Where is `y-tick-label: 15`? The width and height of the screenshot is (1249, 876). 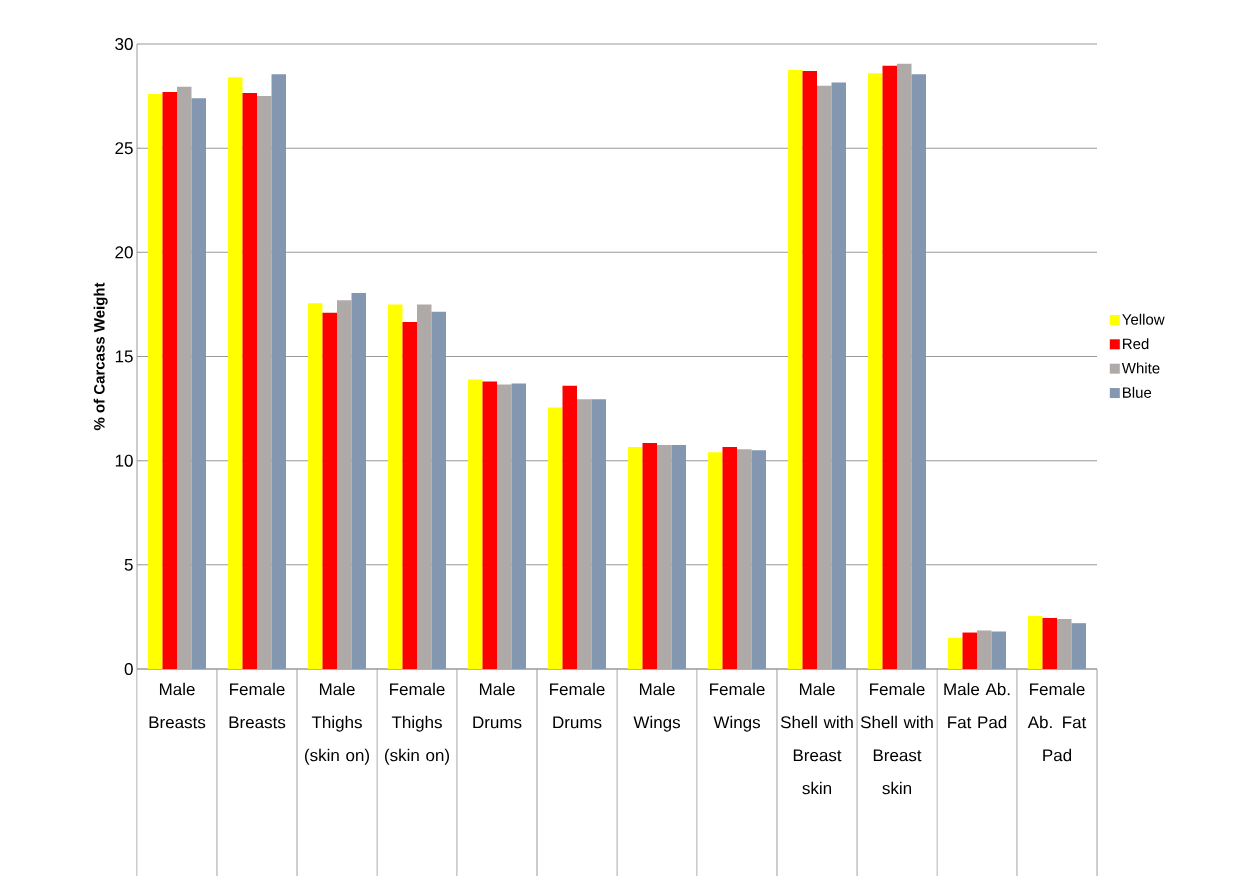 y-tick-label: 15 is located at coordinates (124, 356).